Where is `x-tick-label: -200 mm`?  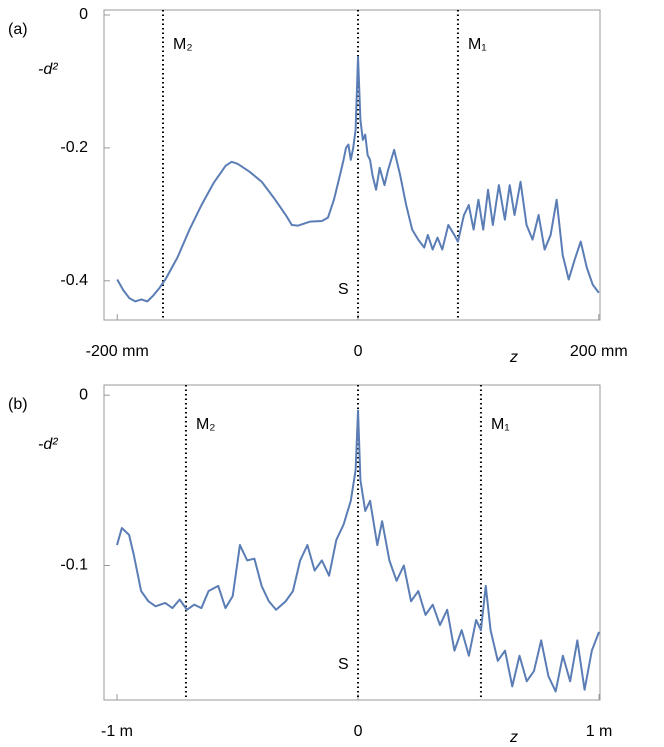
x-tick-label: -200 mm is located at coordinates (117, 351).